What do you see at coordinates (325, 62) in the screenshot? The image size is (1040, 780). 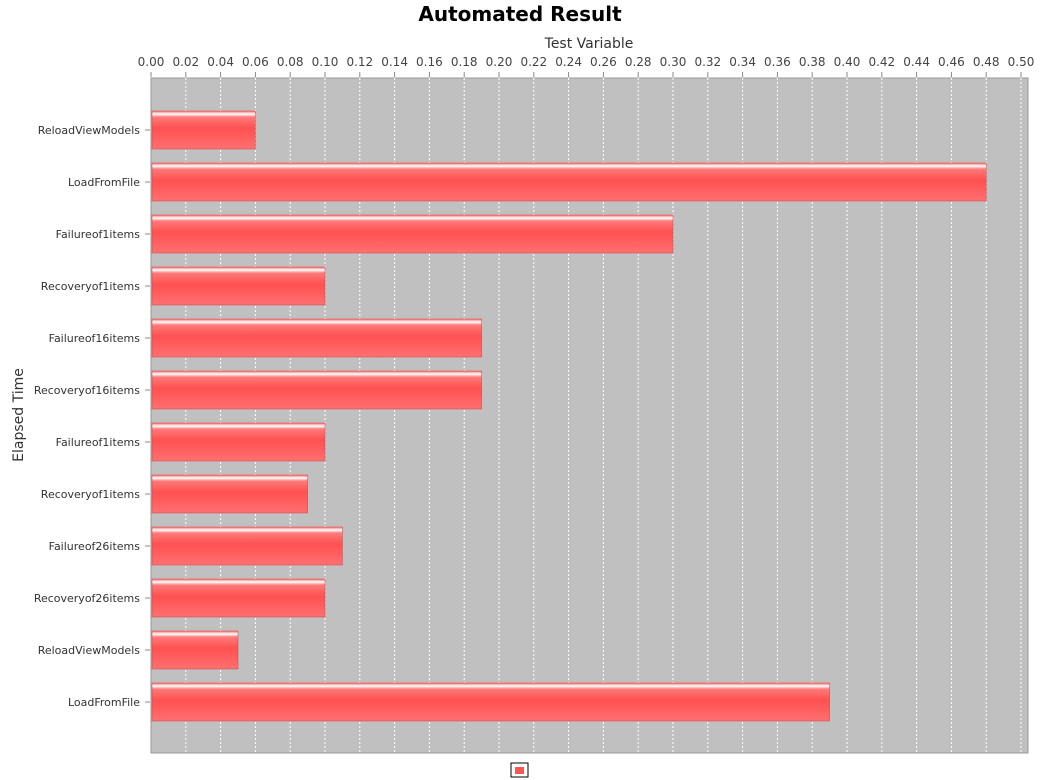 I see `x-tick-label: 0.10` at bounding box center [325, 62].